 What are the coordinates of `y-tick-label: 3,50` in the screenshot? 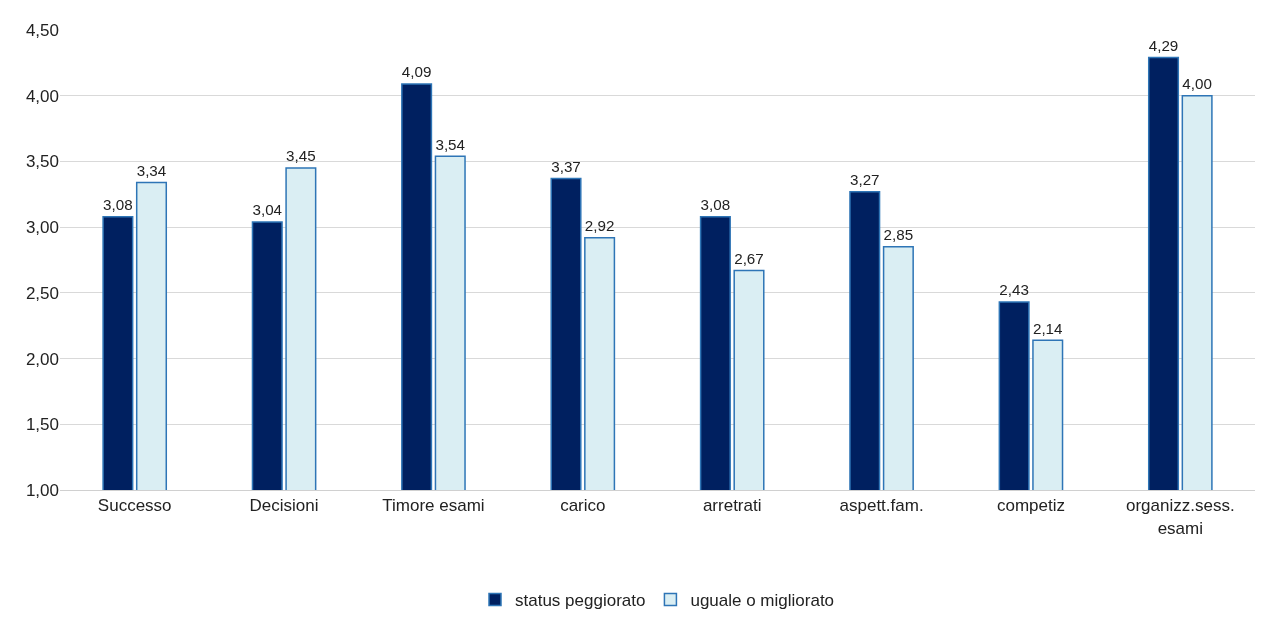 It's located at (42, 162).